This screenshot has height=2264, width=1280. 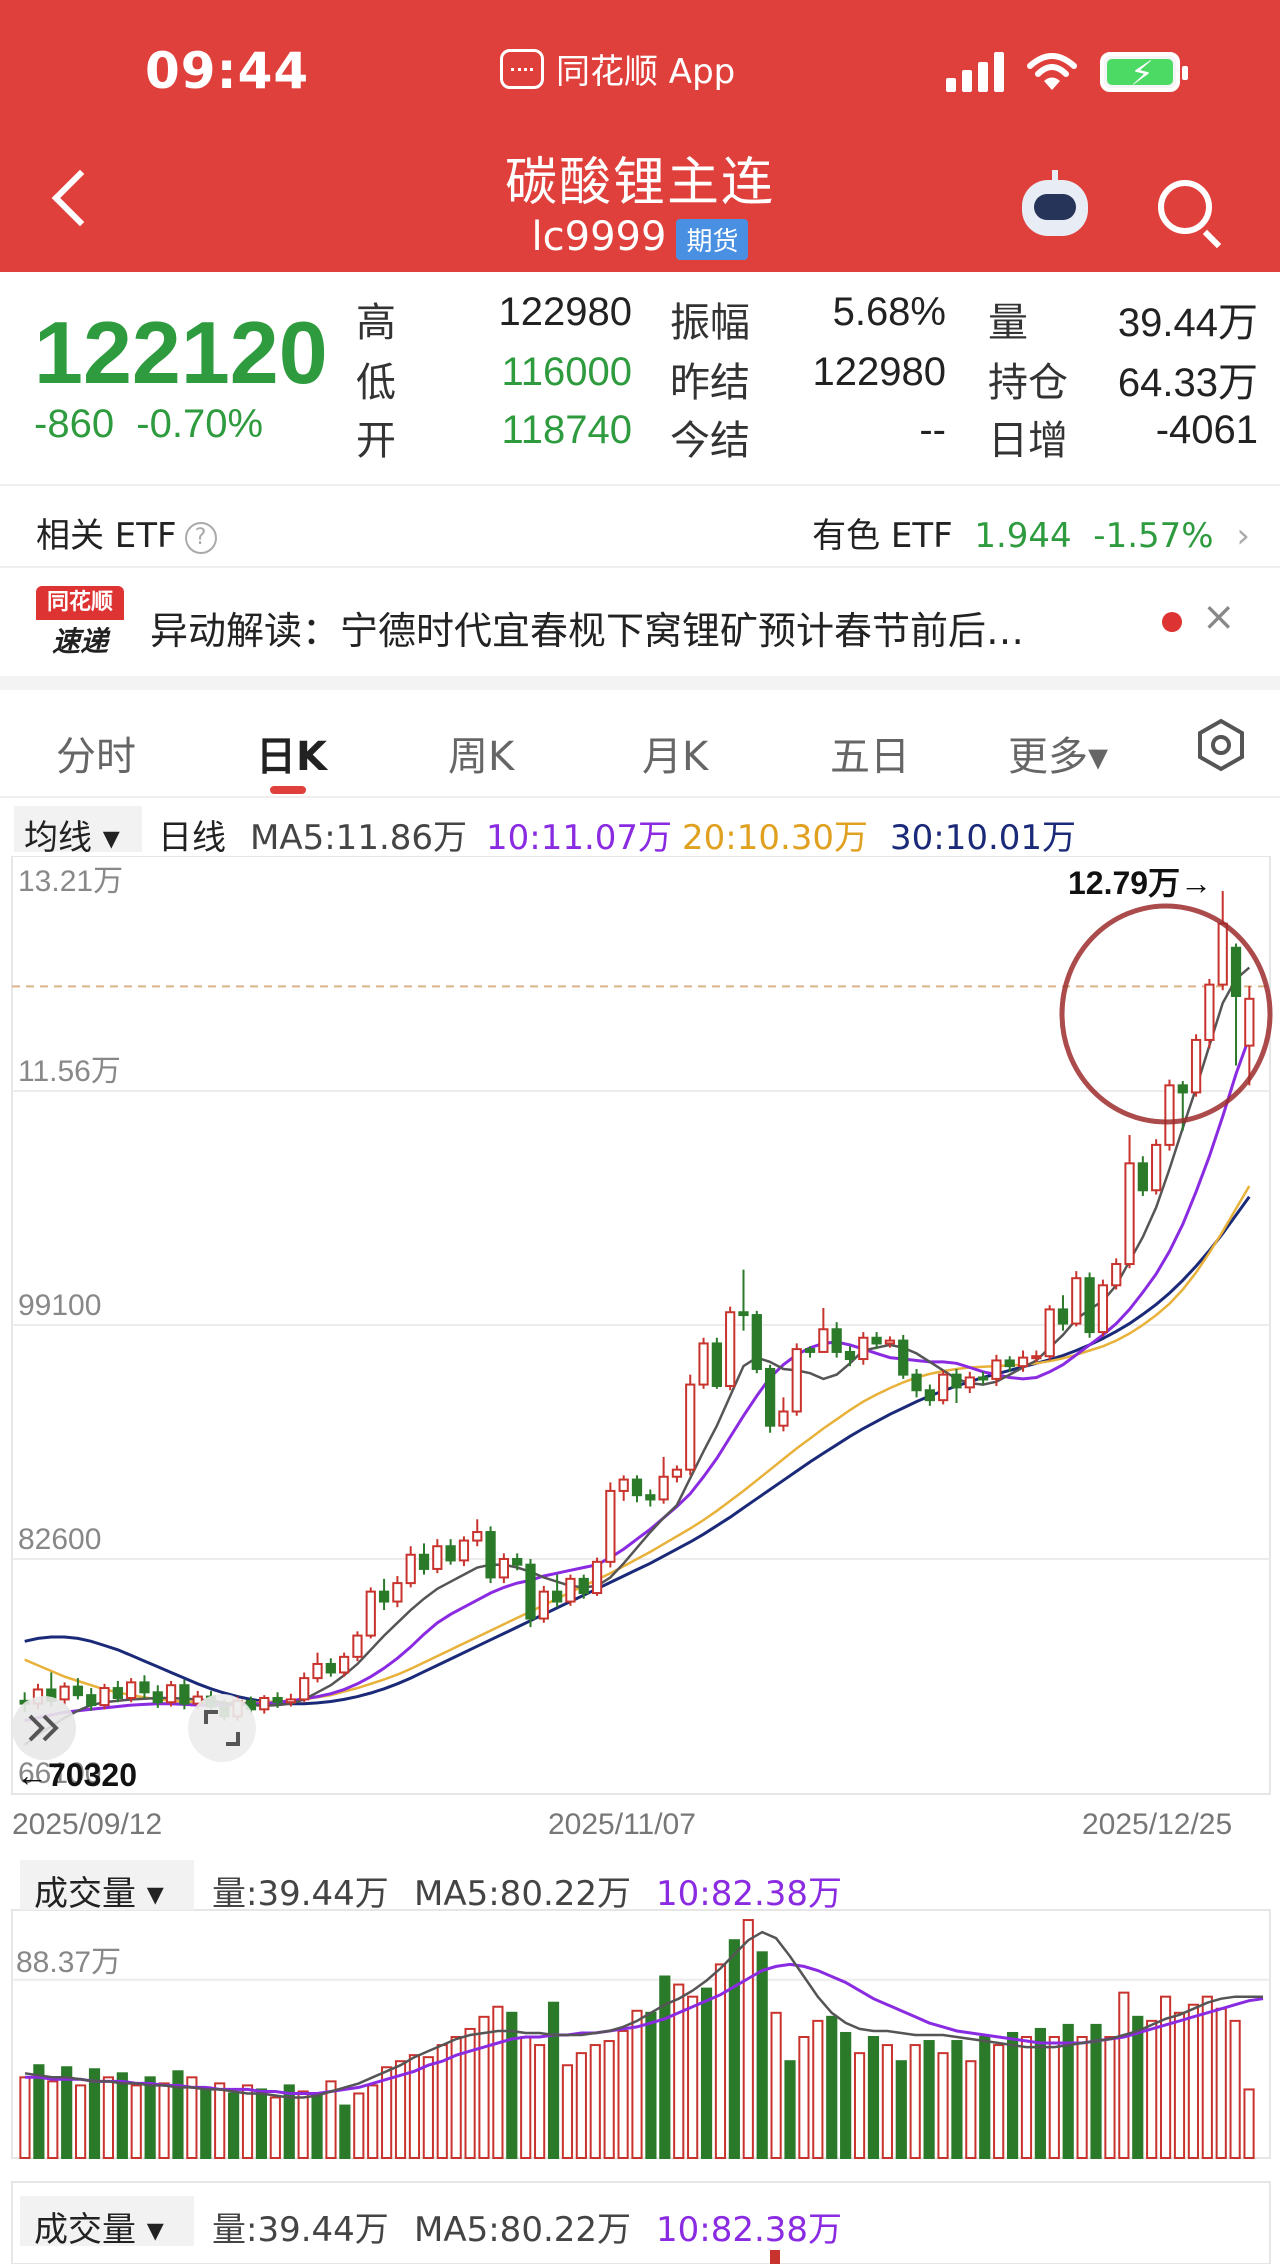 I want to click on tab-monthly-k: 月K, so click(x=675, y=757).